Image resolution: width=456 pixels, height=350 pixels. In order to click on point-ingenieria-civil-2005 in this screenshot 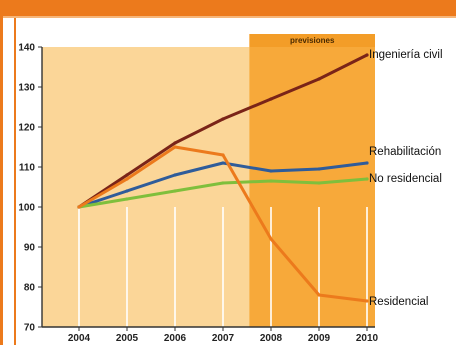, I will do `click(127, 175)`.